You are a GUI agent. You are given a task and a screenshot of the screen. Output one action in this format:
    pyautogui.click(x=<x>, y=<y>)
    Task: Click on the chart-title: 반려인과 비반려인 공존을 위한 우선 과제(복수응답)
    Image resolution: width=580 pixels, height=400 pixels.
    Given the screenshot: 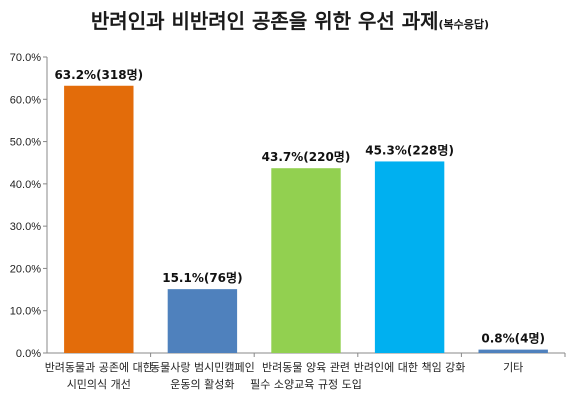 What is the action you would take?
    pyautogui.click(x=290, y=19)
    